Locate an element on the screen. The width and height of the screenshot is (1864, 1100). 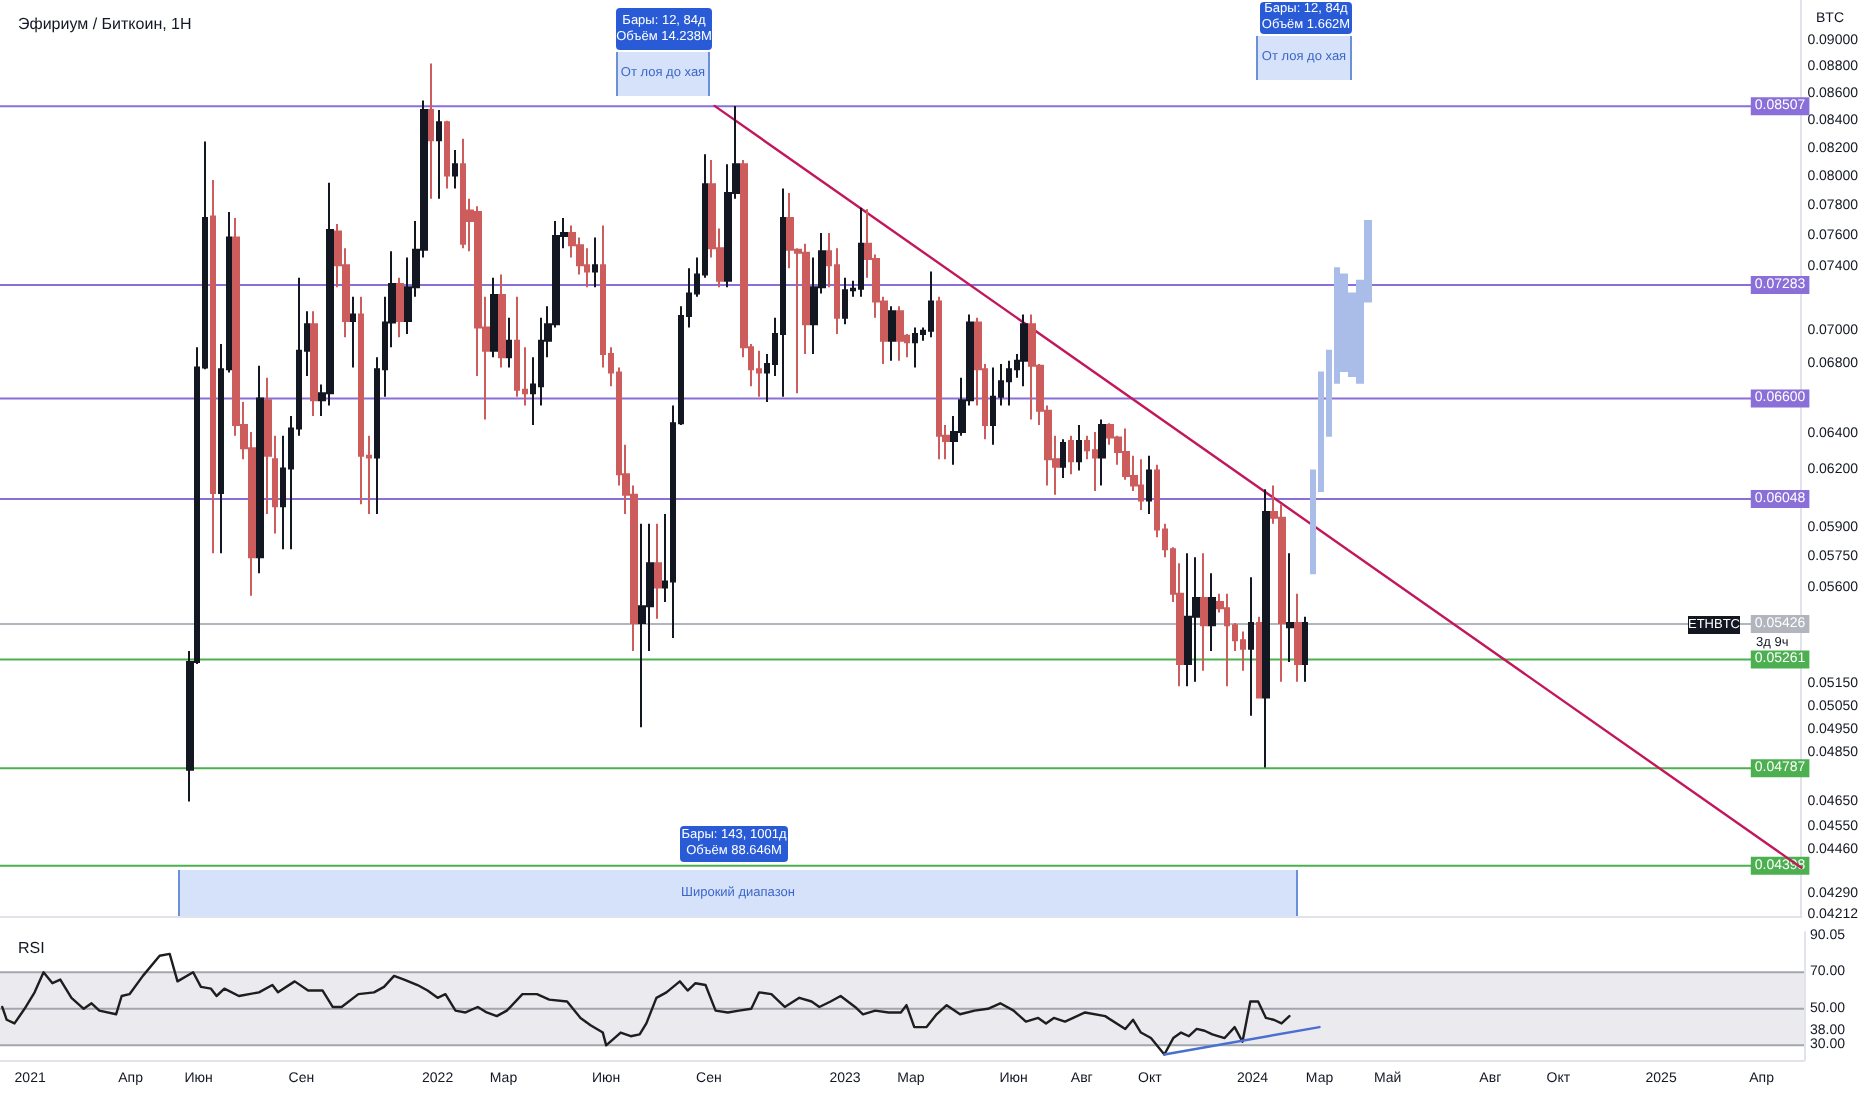
chart-title: RSI is located at coordinates (31, 948).